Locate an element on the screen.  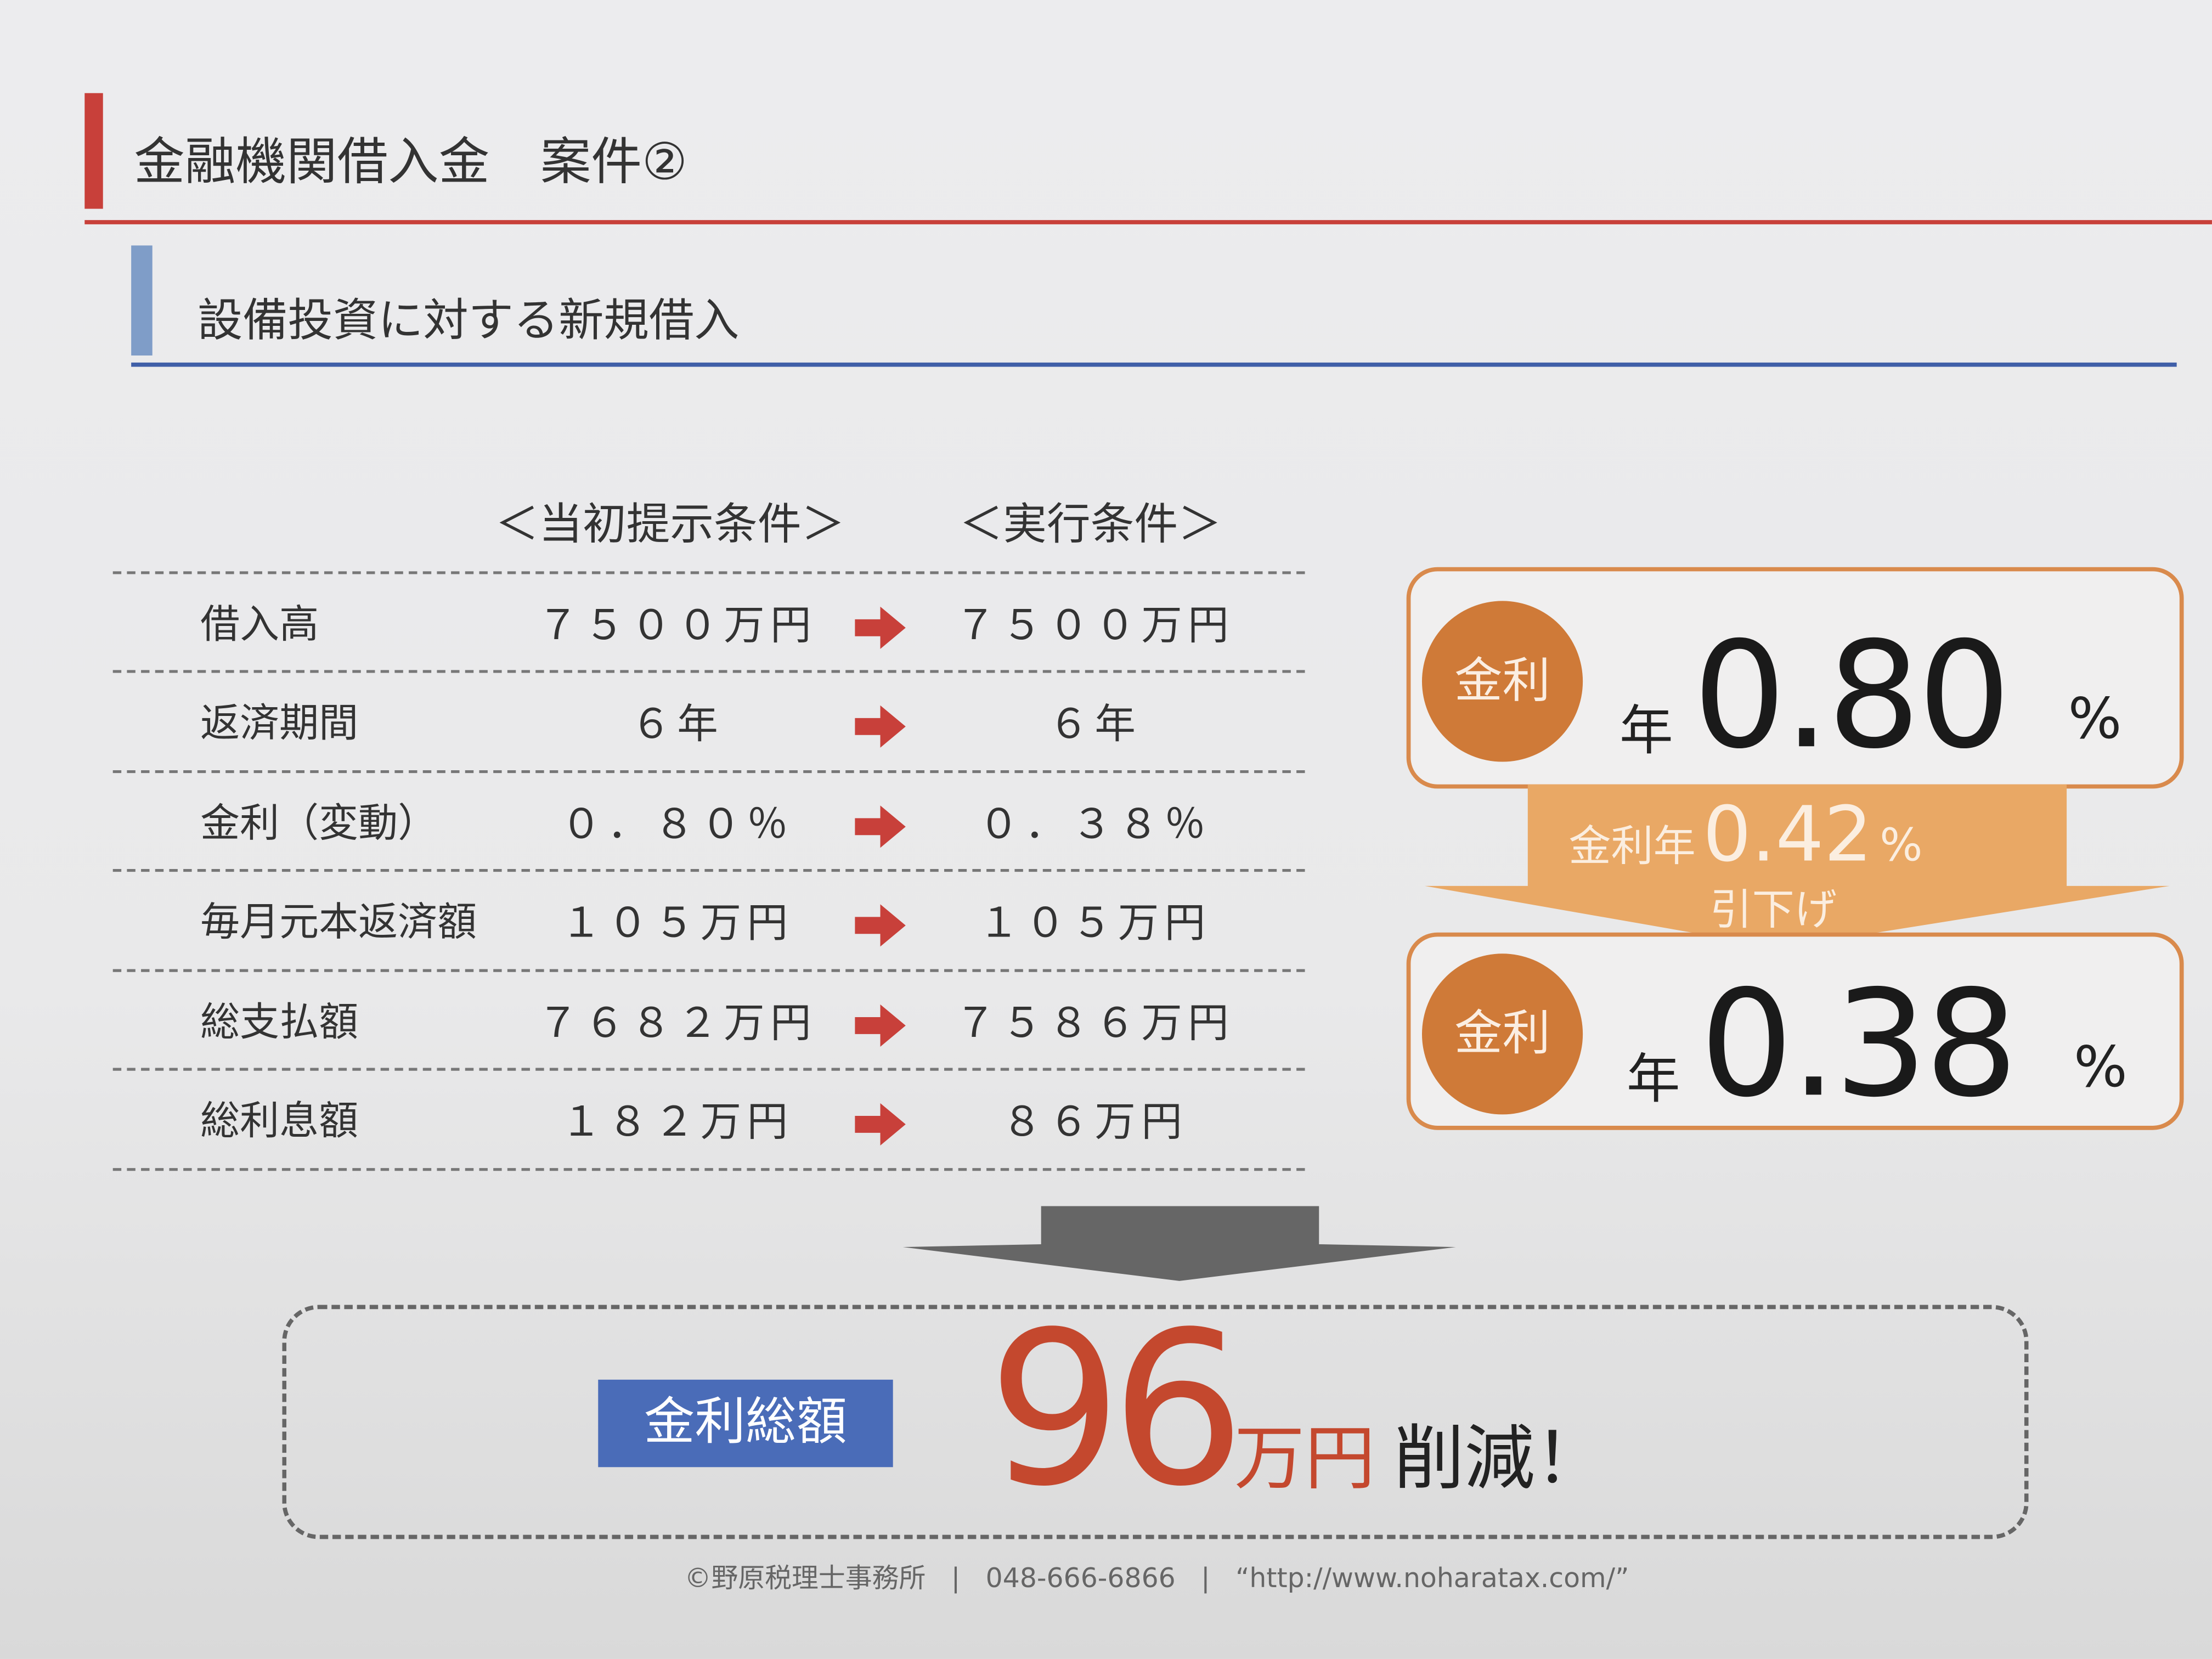
initial-value: ０．８０％ is located at coordinates (677, 823).